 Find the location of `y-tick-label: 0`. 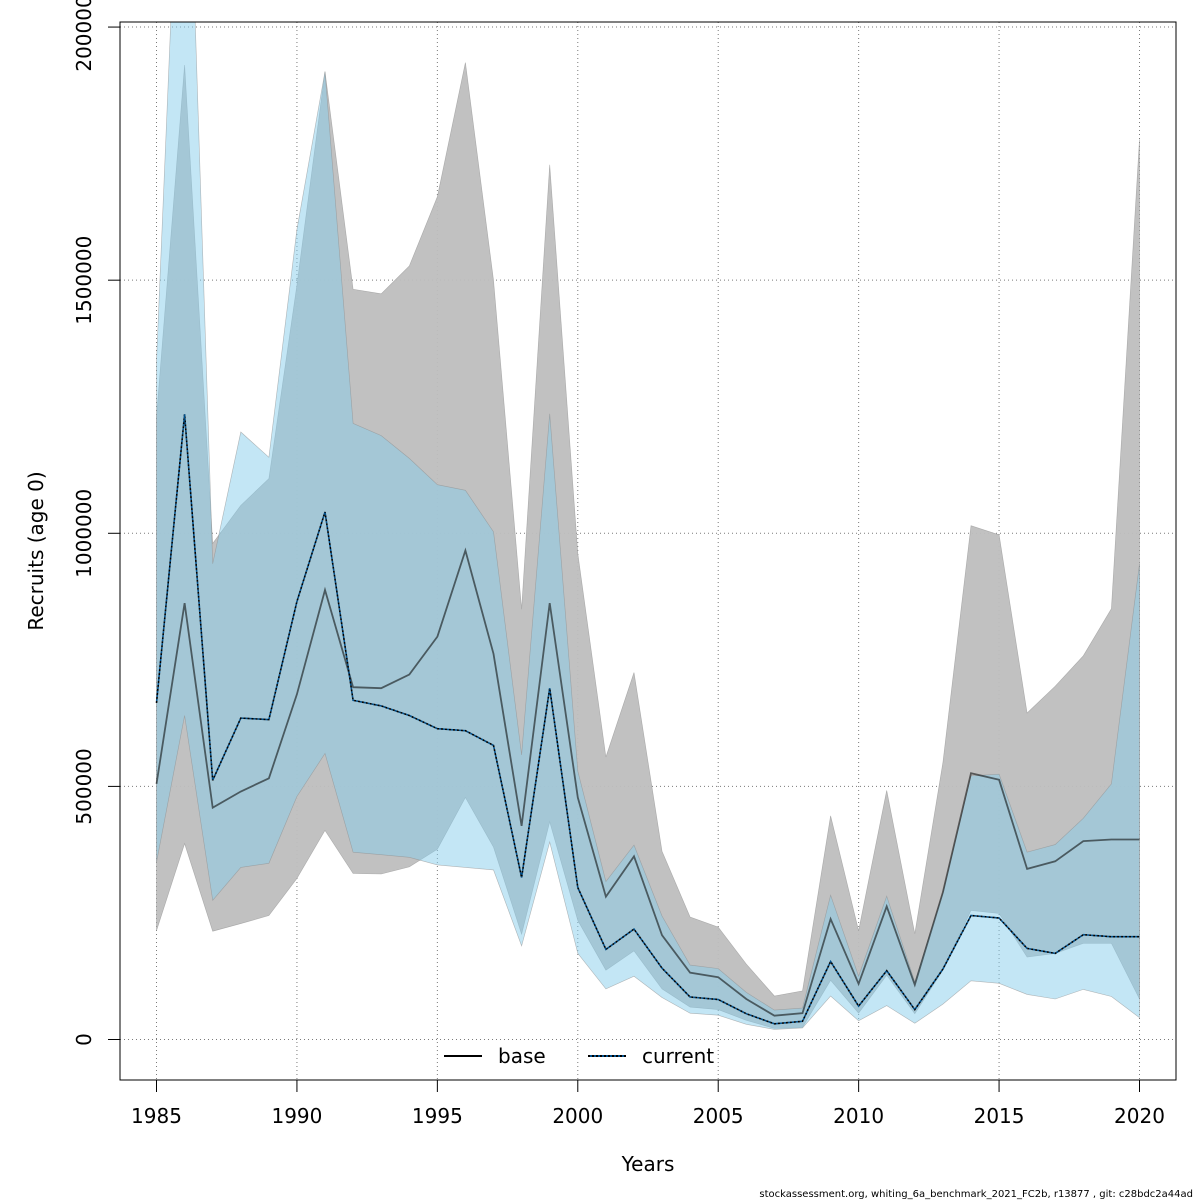

y-tick-label: 0 is located at coordinates (84, 1039).